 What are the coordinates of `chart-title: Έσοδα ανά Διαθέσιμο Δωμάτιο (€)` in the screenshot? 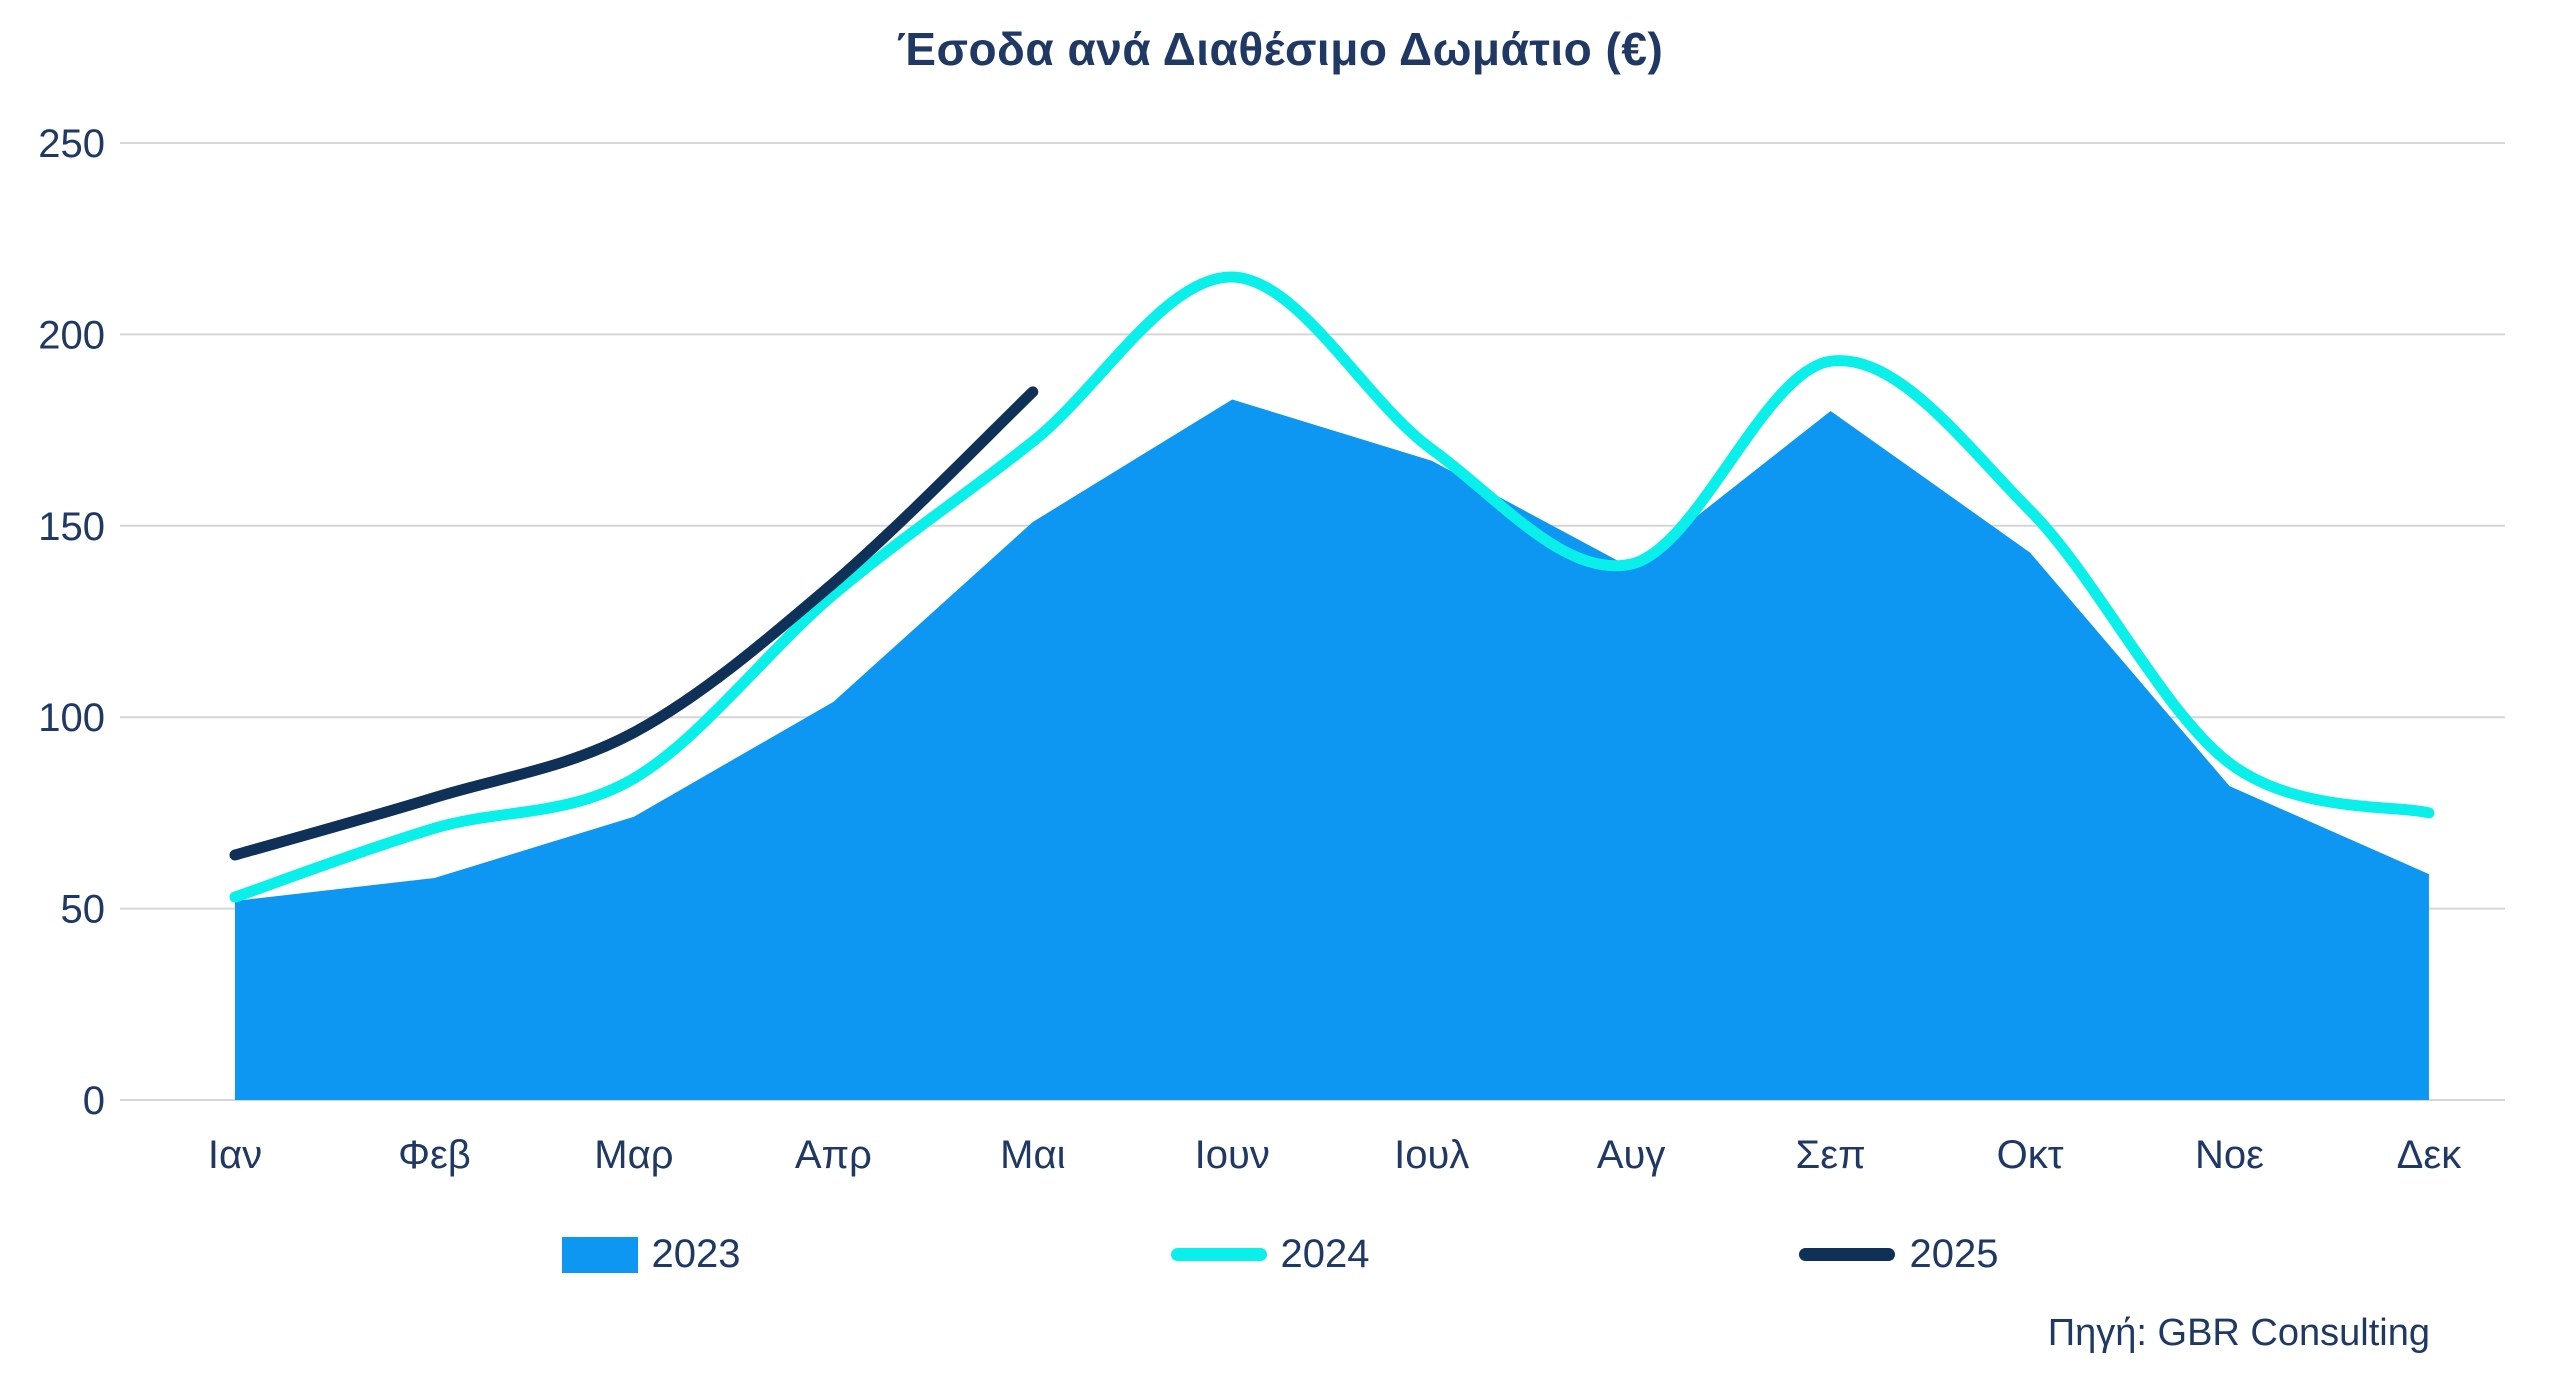 It's located at (1280, 49).